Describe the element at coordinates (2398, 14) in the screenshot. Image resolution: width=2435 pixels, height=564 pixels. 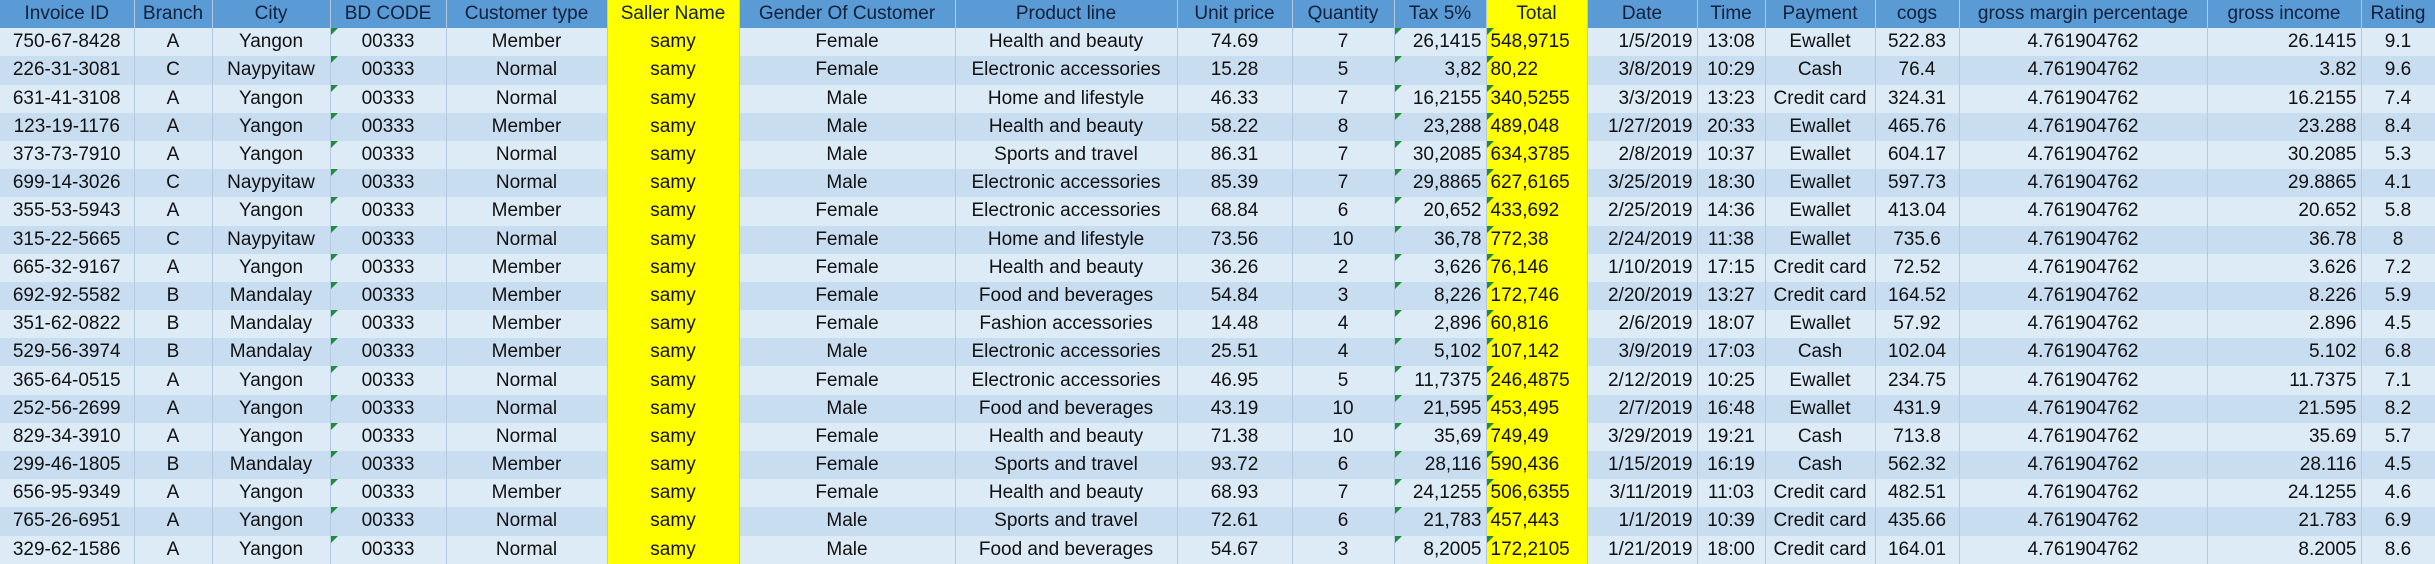
I see `header-cell: Rating` at that location.